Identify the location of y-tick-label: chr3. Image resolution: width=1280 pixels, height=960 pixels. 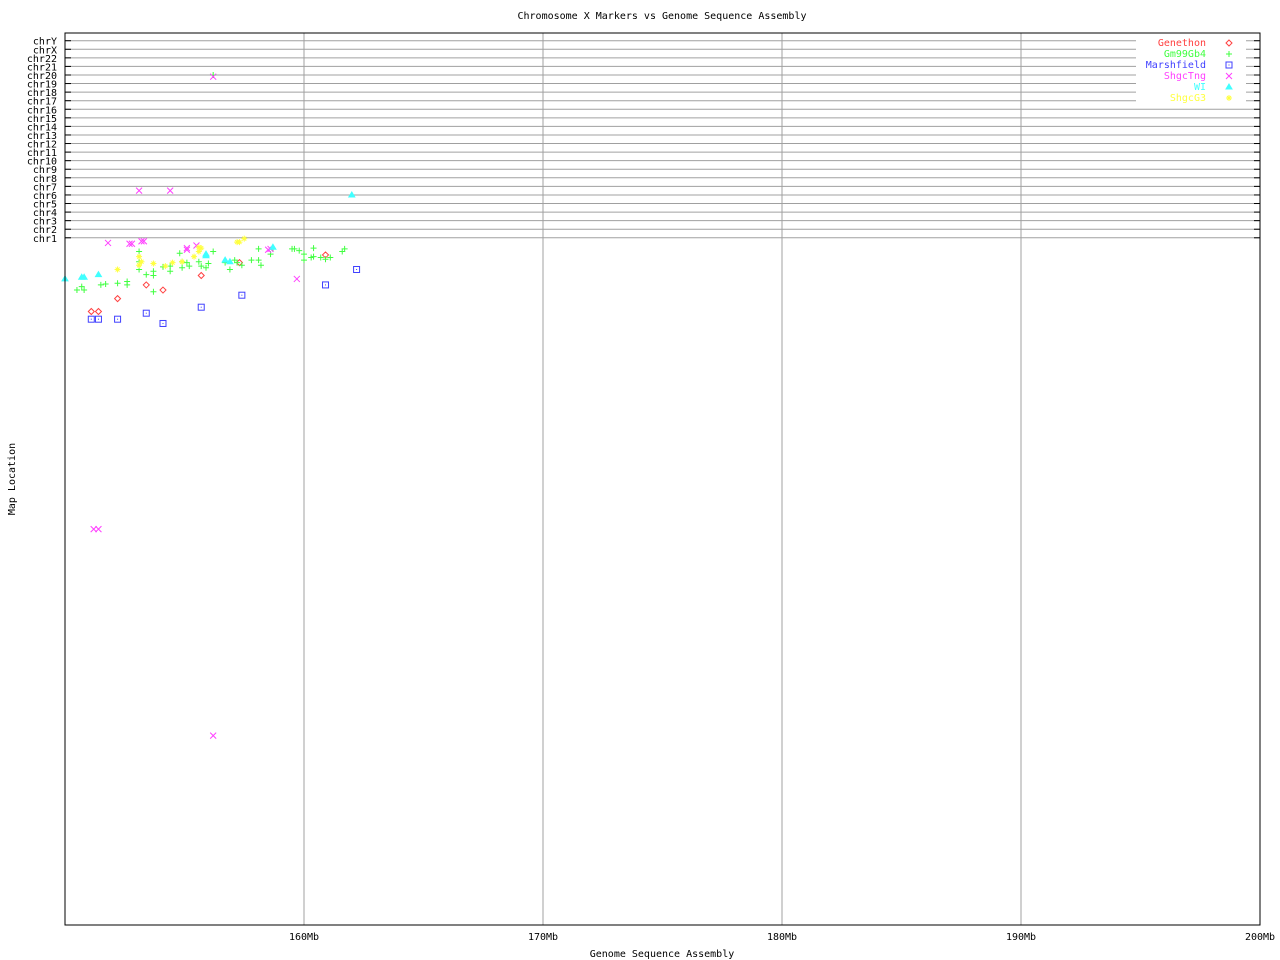
(45, 222).